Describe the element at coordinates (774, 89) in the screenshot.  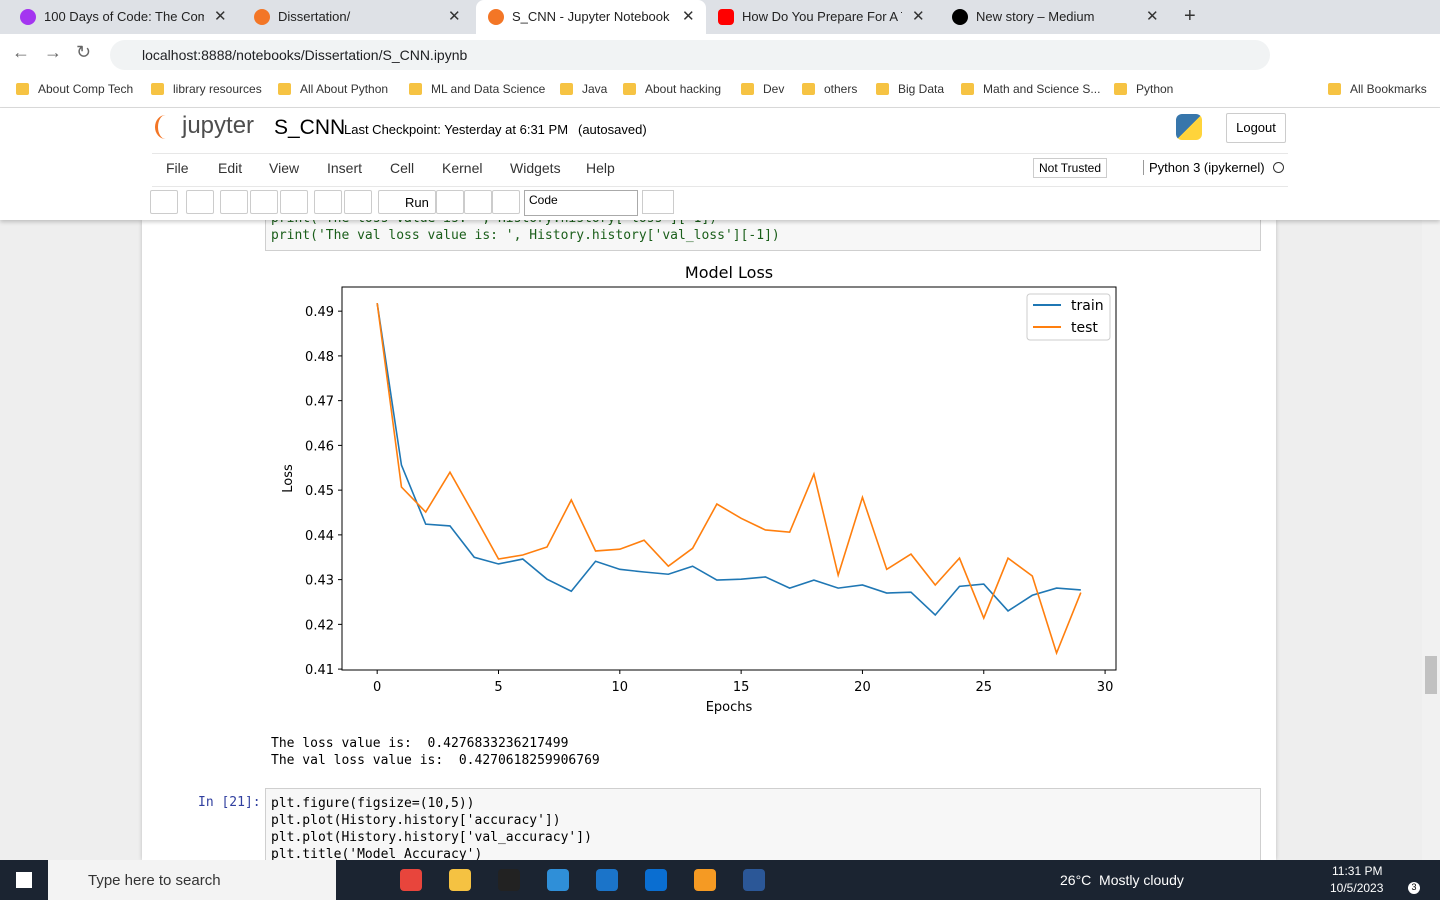
I see `bookmark: Dev` at that location.